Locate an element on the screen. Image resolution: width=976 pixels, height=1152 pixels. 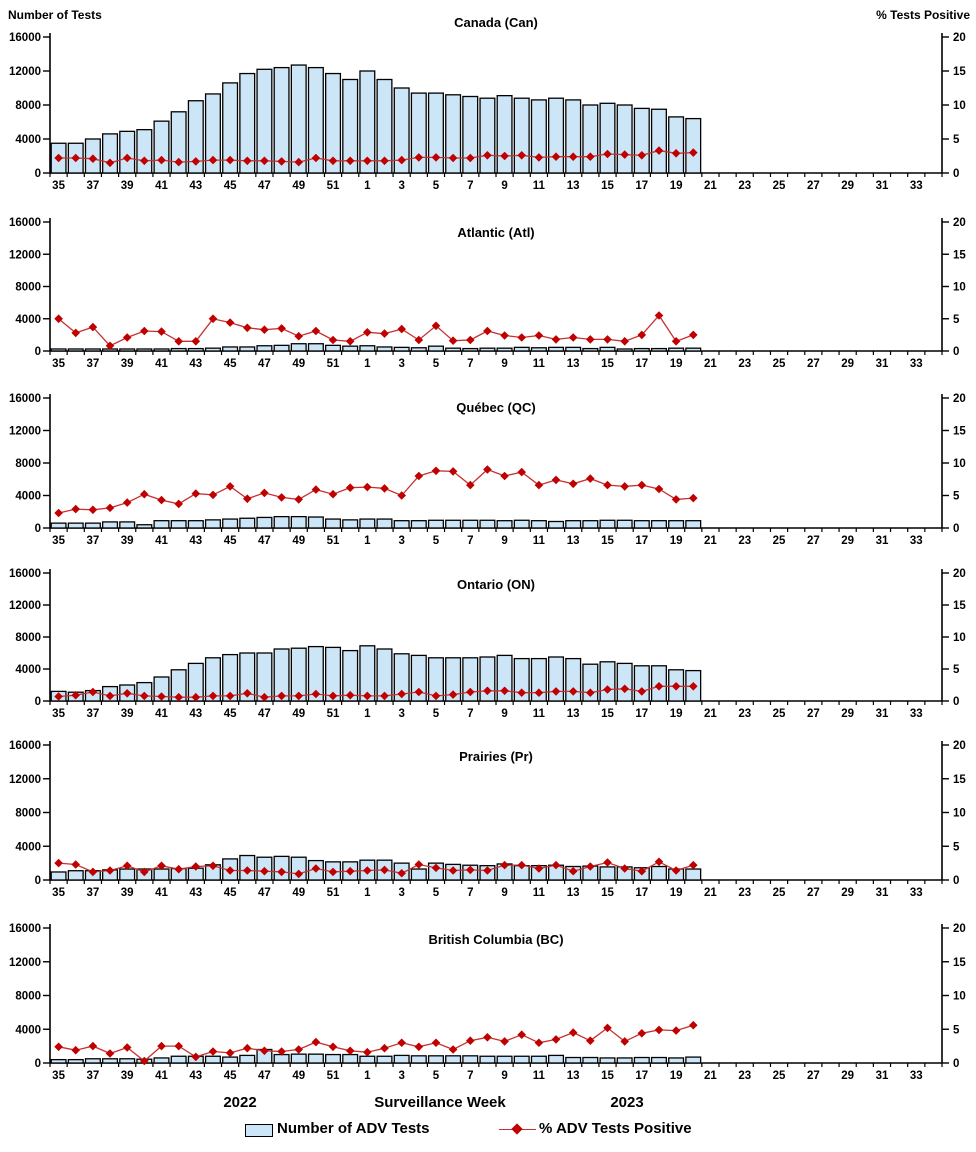
svg-text: 3 is located at coordinates (401, 893).